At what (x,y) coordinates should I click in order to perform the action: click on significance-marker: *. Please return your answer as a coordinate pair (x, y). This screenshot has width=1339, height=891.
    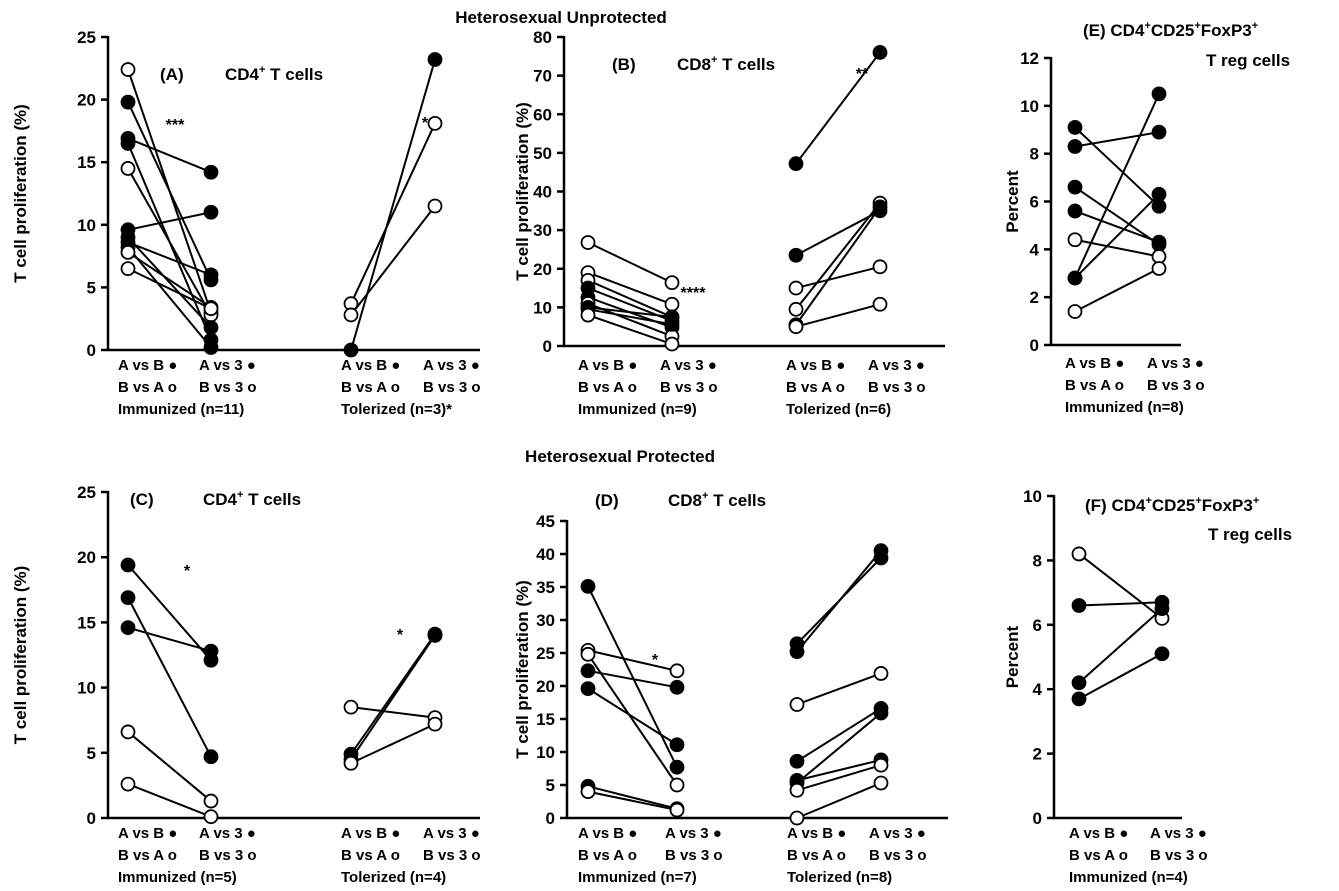
    Looking at the image, I should click on (400, 635).